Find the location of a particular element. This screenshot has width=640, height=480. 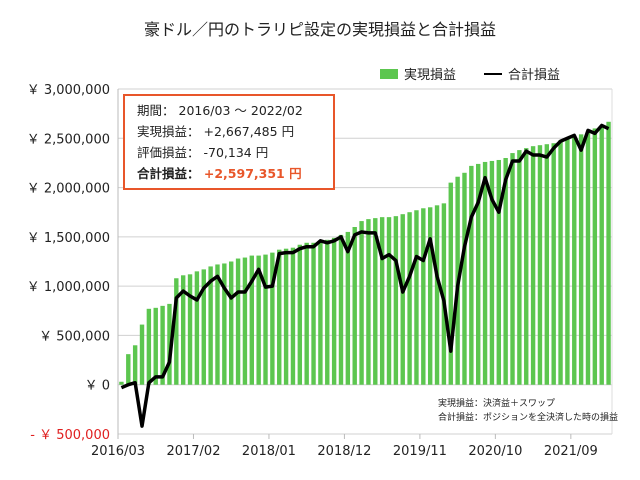

x-tick-label: 2018/12 is located at coordinates (344, 451).